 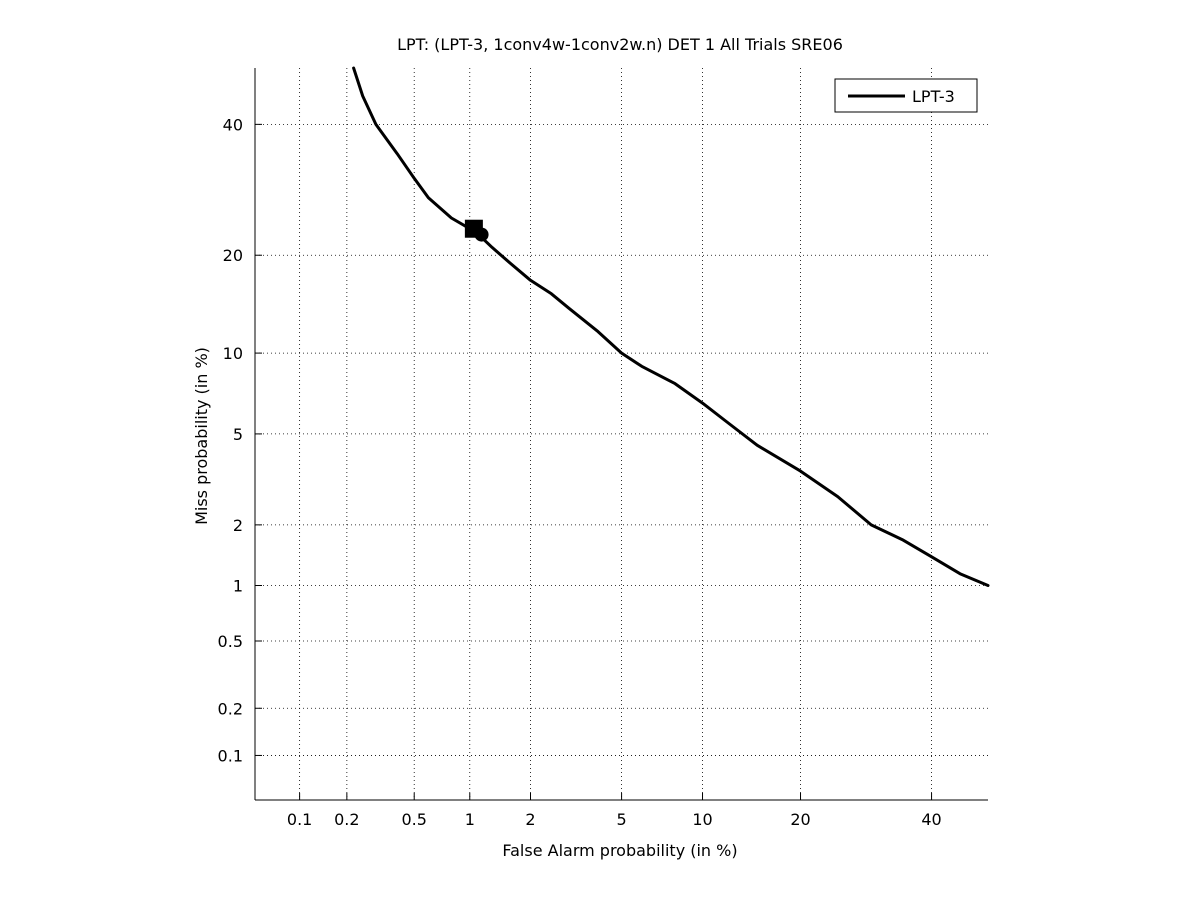 I want to click on operating-point-circle-marker, so click(x=481, y=234).